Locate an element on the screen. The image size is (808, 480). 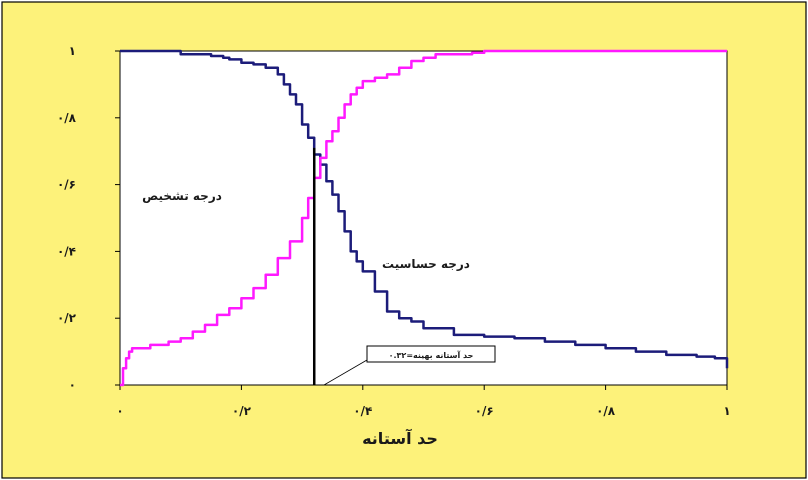
callout-pointer is located at coordinates (345, 372).